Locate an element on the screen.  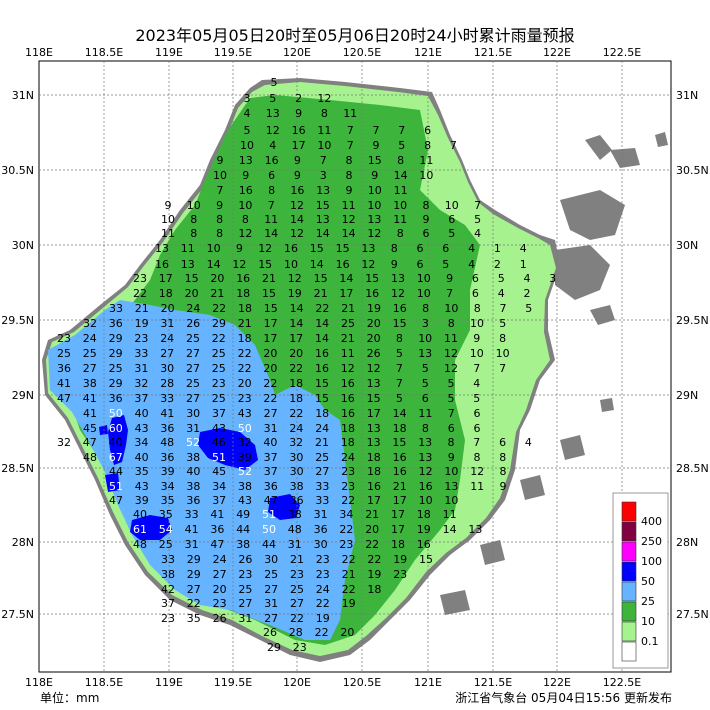
lon-tick-label: 118E is located at coordinates (39, 682).